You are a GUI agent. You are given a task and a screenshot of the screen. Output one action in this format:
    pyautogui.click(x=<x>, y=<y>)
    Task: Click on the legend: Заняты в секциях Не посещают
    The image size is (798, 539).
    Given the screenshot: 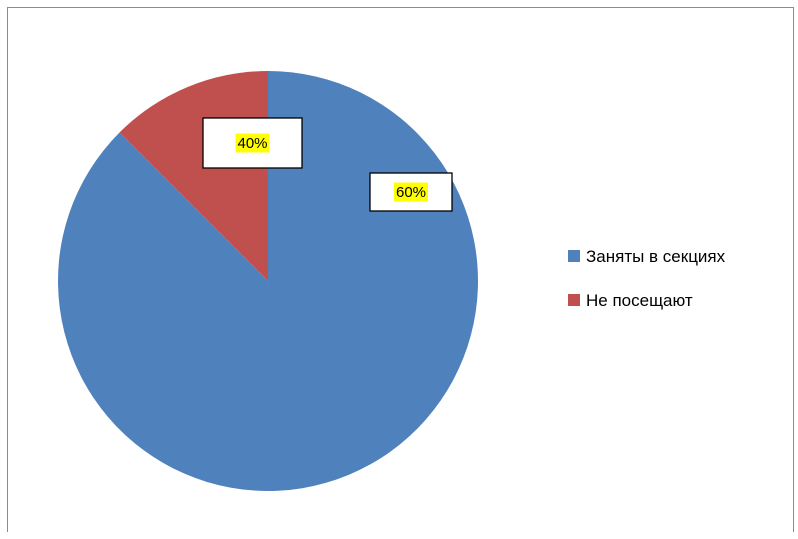 What is the action you would take?
    pyautogui.click(x=647, y=278)
    